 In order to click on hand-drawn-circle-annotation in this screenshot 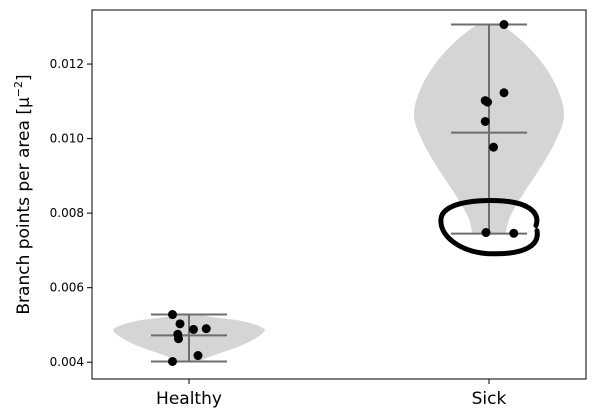, I will do `click(489, 227)`.